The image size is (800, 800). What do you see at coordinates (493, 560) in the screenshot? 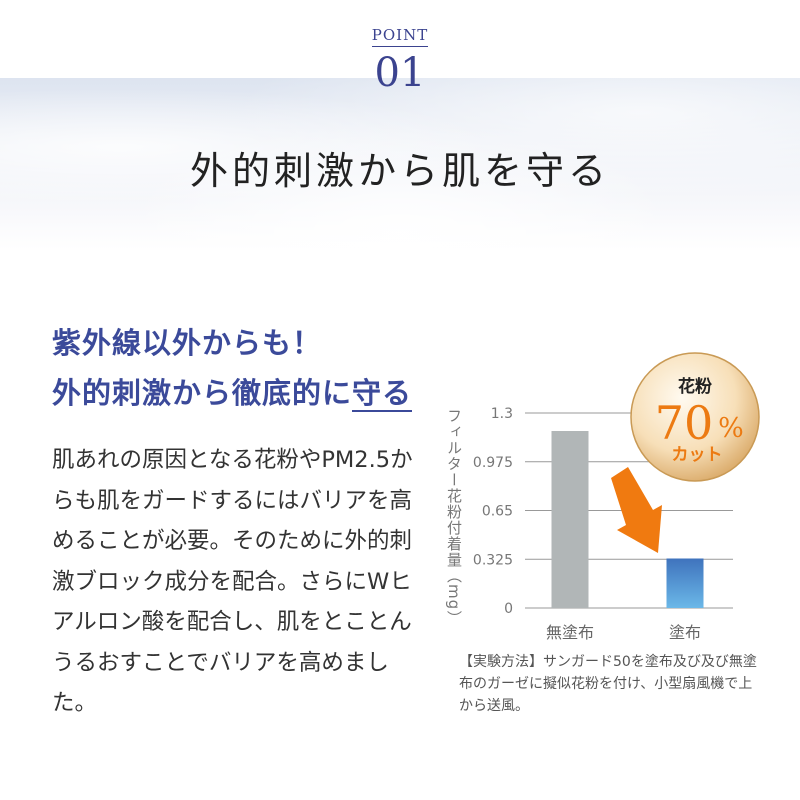
I see `y-tick-label: 0.325` at bounding box center [493, 560].